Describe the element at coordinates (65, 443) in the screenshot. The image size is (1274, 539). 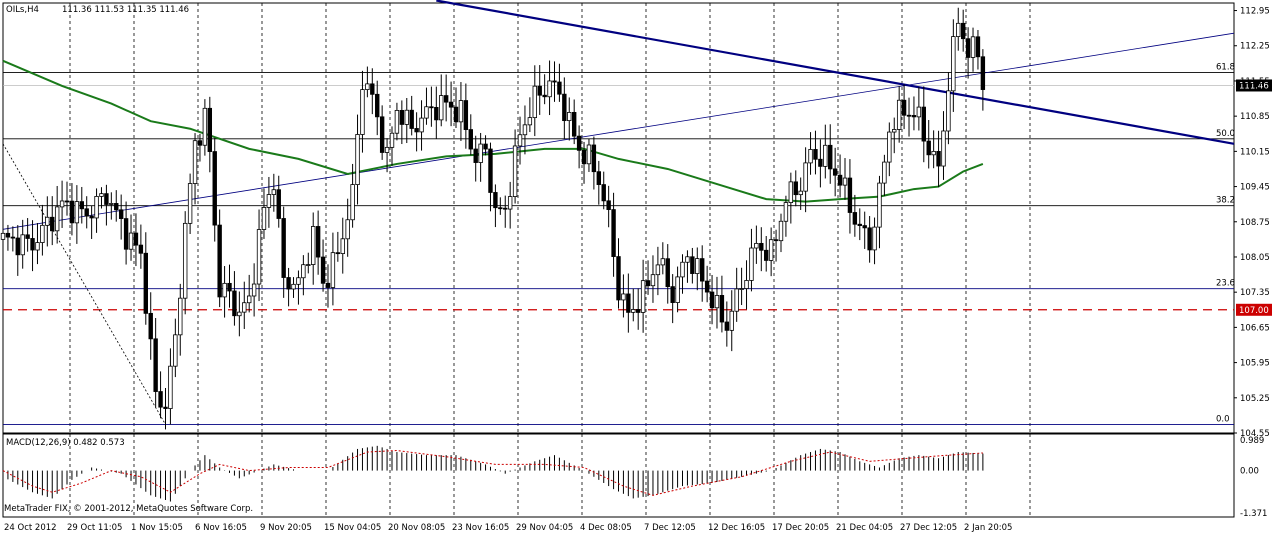
I see `macd-label: MACD(12,26,9) 0.482 0.573` at that location.